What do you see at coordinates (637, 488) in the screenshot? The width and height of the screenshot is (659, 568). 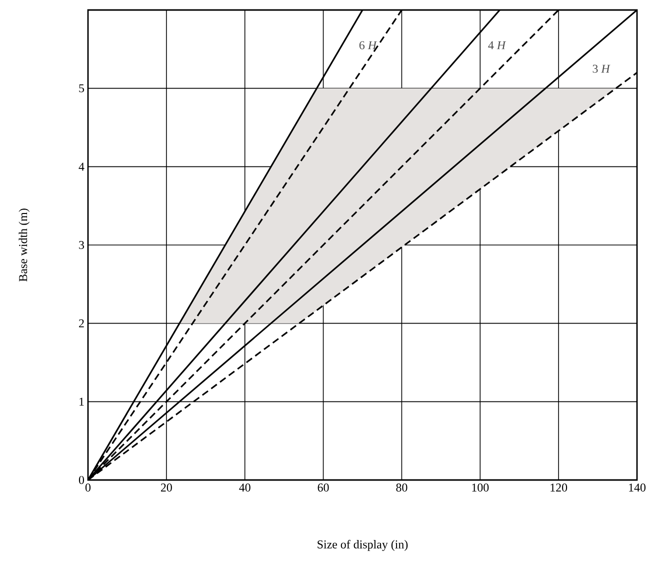 I see `x-tick-label: 140` at bounding box center [637, 488].